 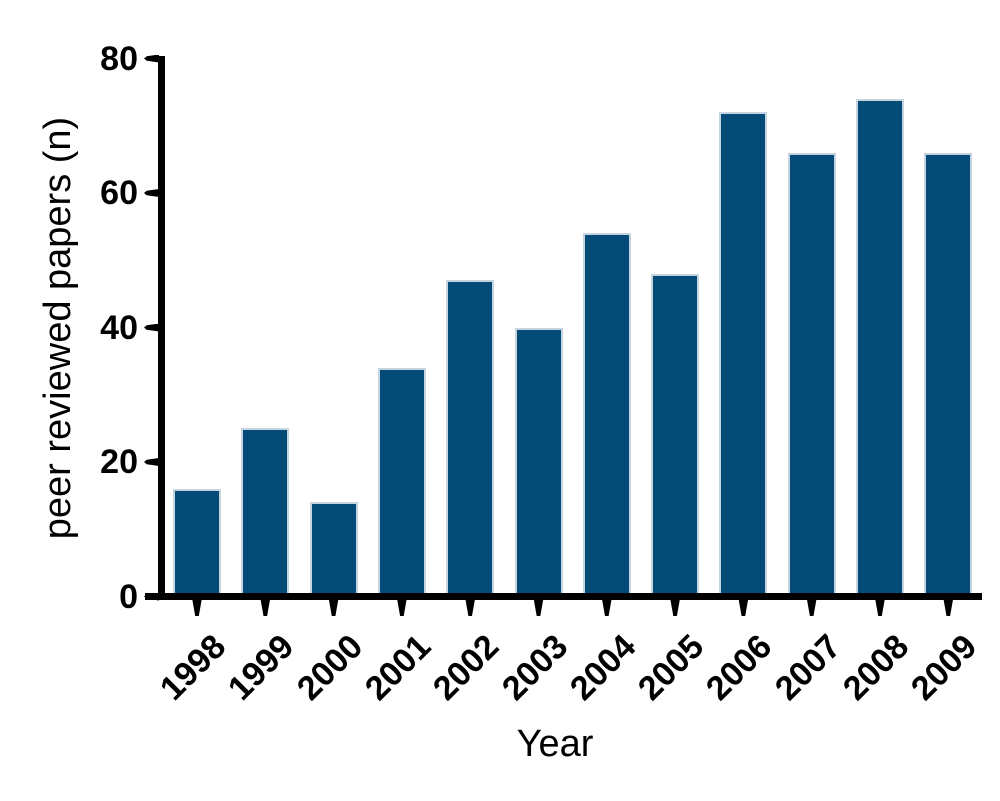 I want to click on x-tick-1999, so click(x=265, y=607).